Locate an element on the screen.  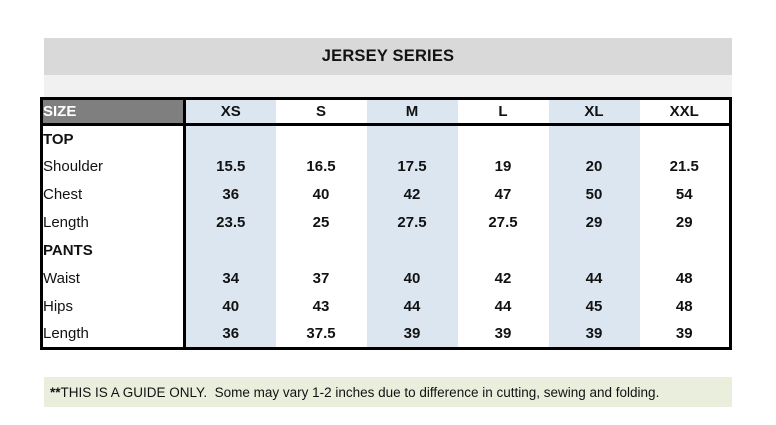
size-value-cell: 15.5 is located at coordinates (230, 166).